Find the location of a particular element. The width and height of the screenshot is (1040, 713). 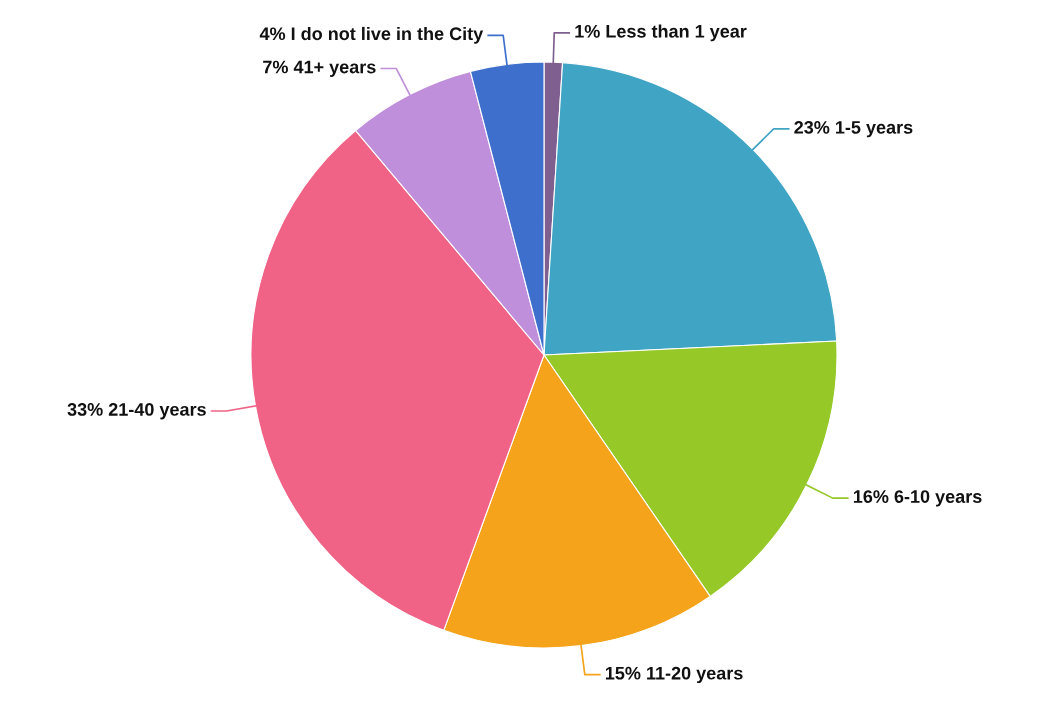

slice-label: 16% 6-10 years is located at coordinates (917, 498).